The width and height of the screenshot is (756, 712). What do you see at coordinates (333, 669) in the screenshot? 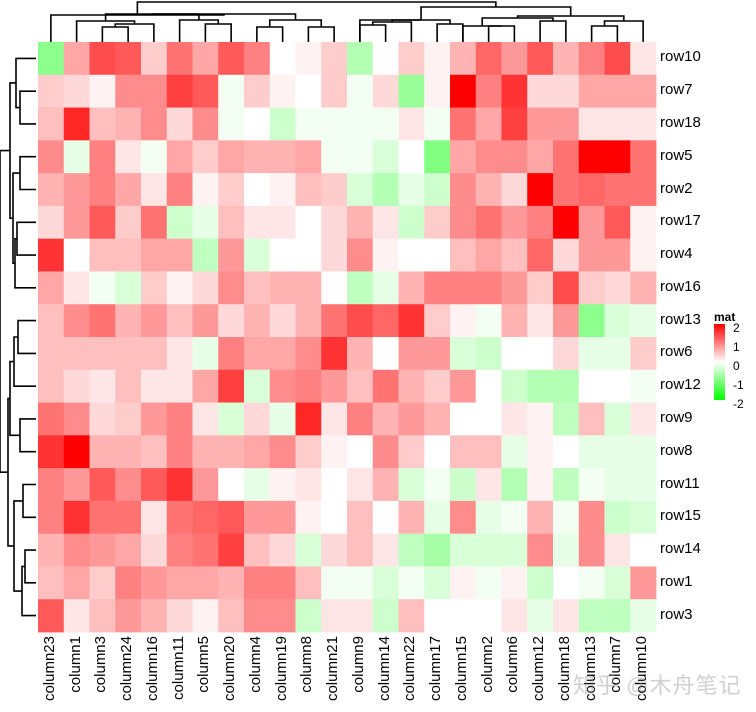
I see `column-label: column21` at bounding box center [333, 669].